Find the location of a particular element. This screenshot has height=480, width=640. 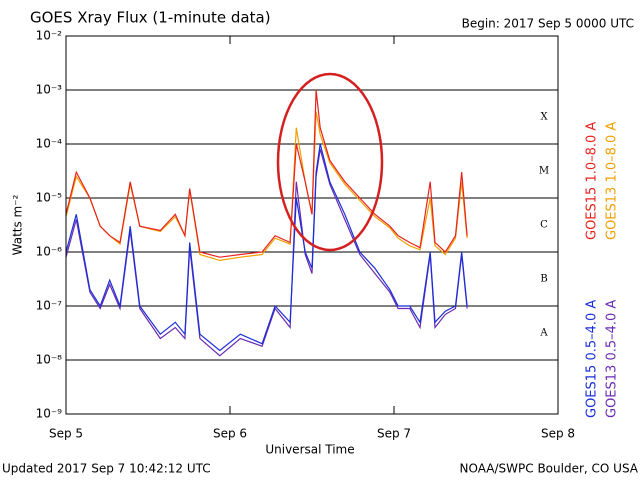

footer-right: NOAA/SWPC Boulder, CO USA is located at coordinates (549, 469).